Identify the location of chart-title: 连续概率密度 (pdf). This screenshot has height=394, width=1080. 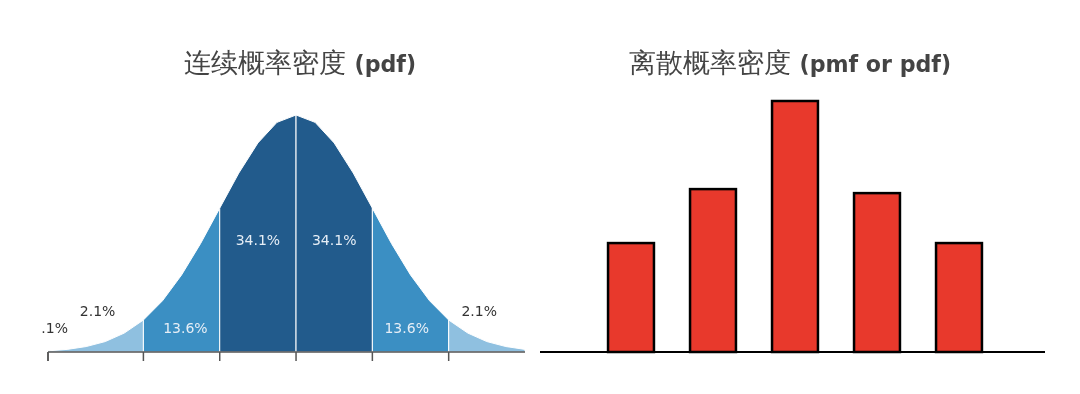
(300, 62).